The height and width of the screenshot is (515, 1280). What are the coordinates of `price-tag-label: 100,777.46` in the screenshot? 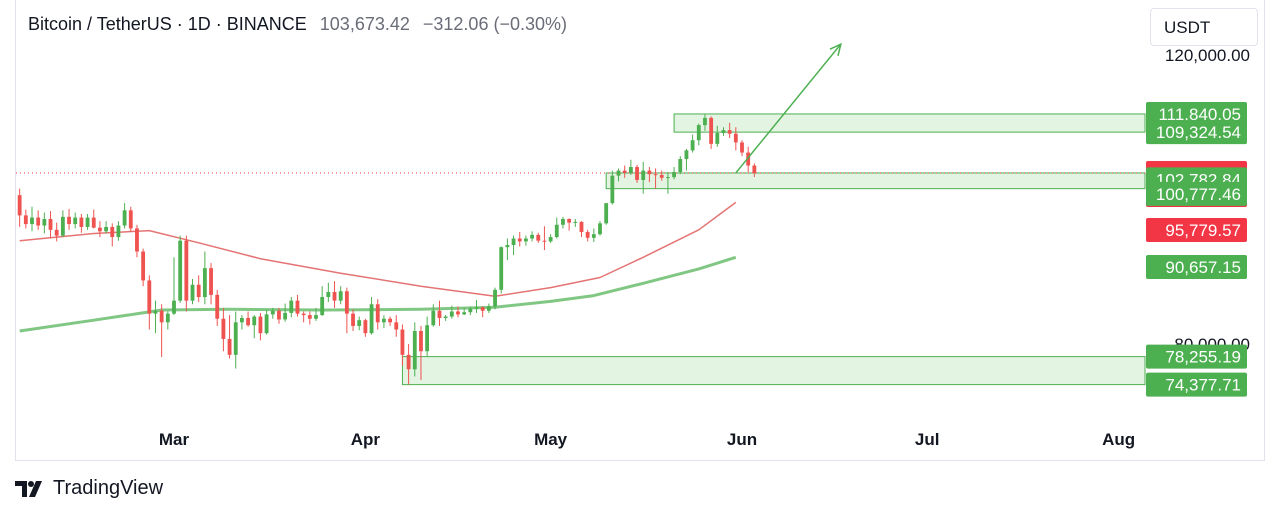 It's located at (1198, 194).